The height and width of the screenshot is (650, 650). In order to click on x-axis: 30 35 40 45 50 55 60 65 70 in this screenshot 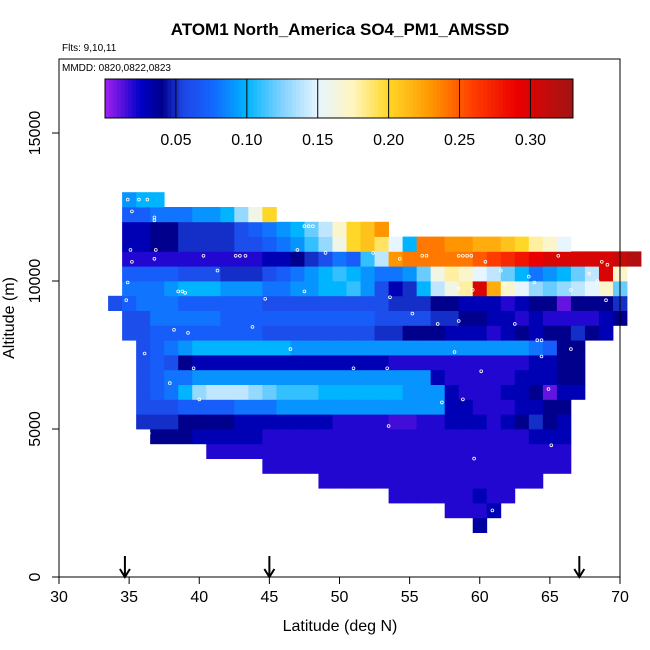, I will do `click(339, 591)`.